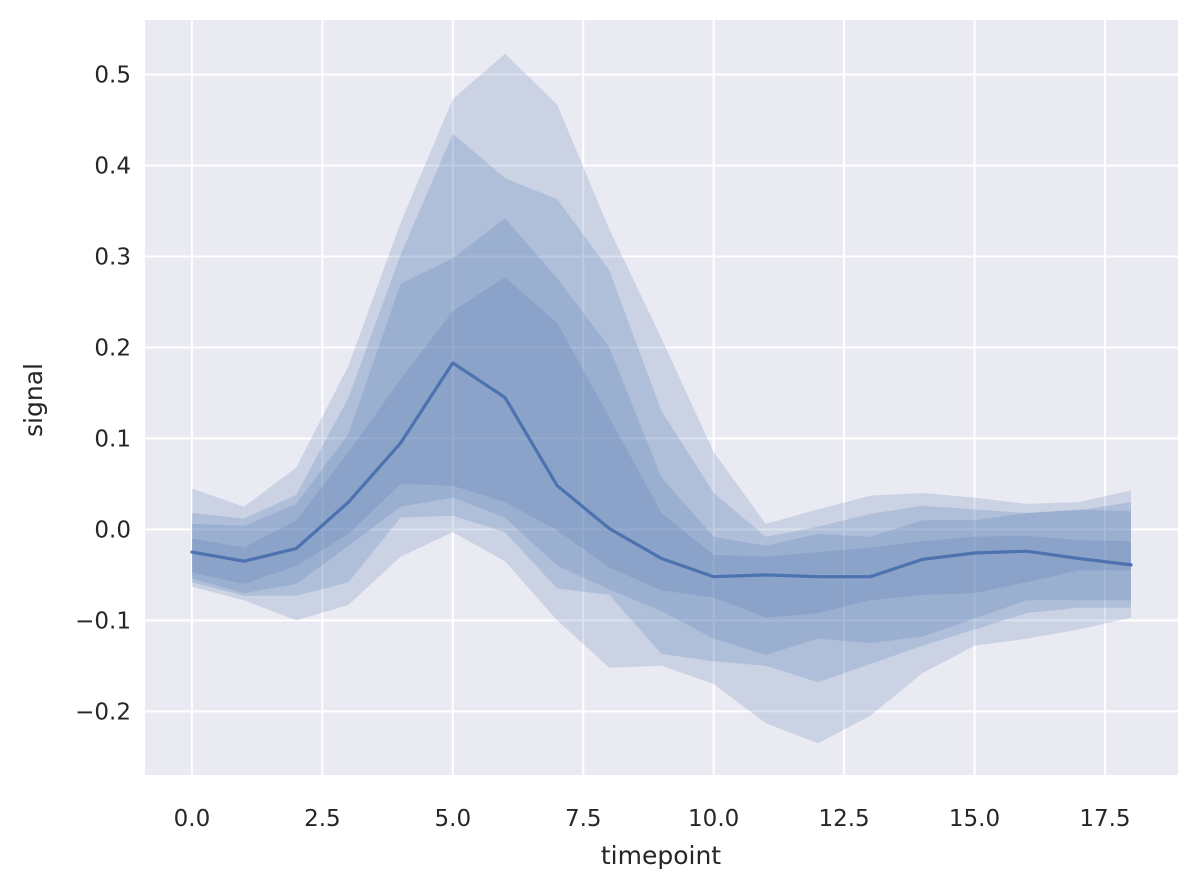 This screenshot has height=890, width=1198. I want to click on y-axis-ticks: −0.2 −0.1 0.0 0.1 0.2 0.3 0.4 0.5, so click(103, 394).